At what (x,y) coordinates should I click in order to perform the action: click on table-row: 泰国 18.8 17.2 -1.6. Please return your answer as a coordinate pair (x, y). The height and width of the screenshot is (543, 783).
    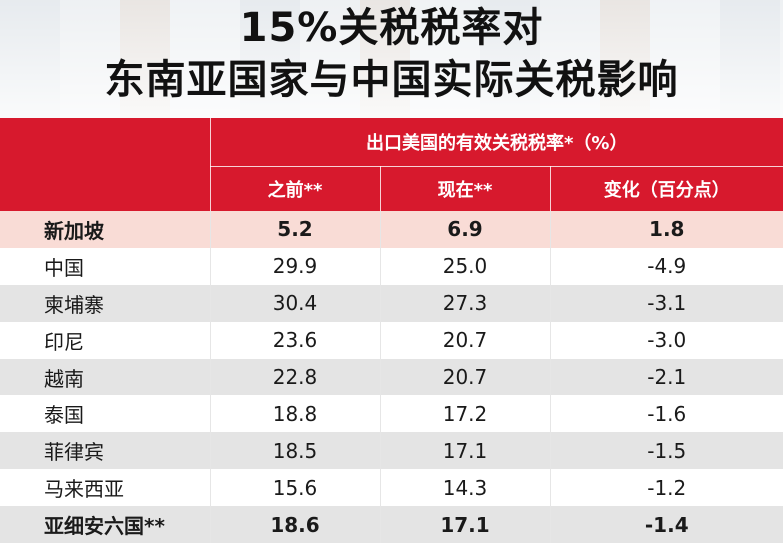
    Looking at the image, I should click on (391, 414).